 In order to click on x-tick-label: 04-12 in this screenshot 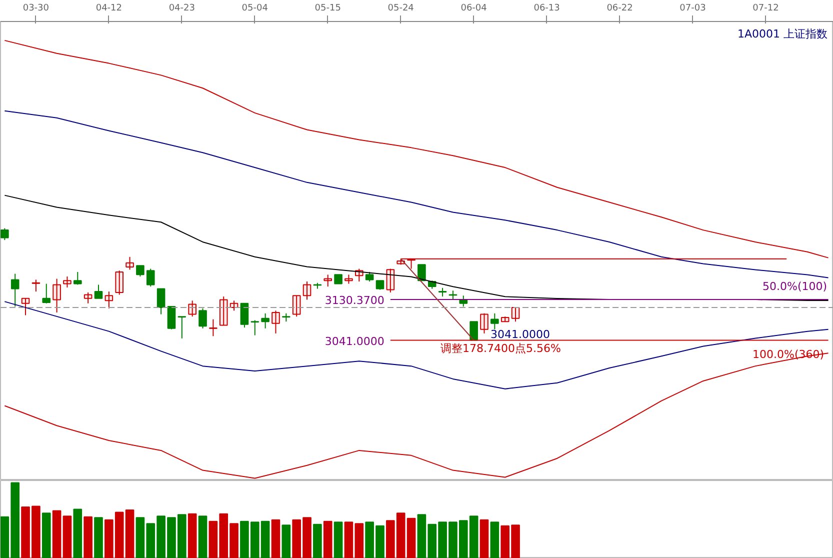, I will do `click(109, 9)`.